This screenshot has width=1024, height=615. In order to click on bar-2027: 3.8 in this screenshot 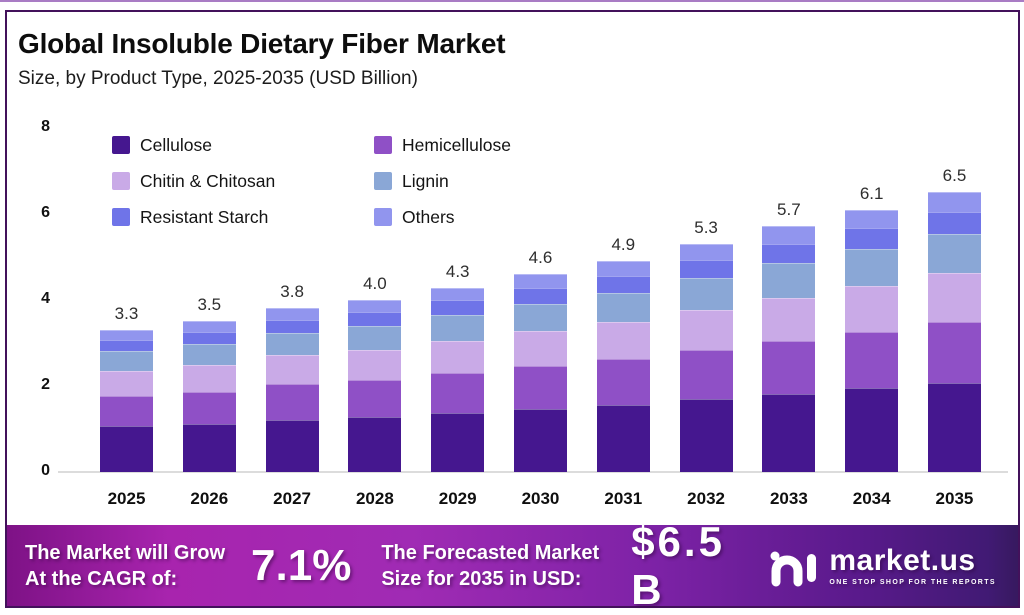, I will do `click(292, 377)`.